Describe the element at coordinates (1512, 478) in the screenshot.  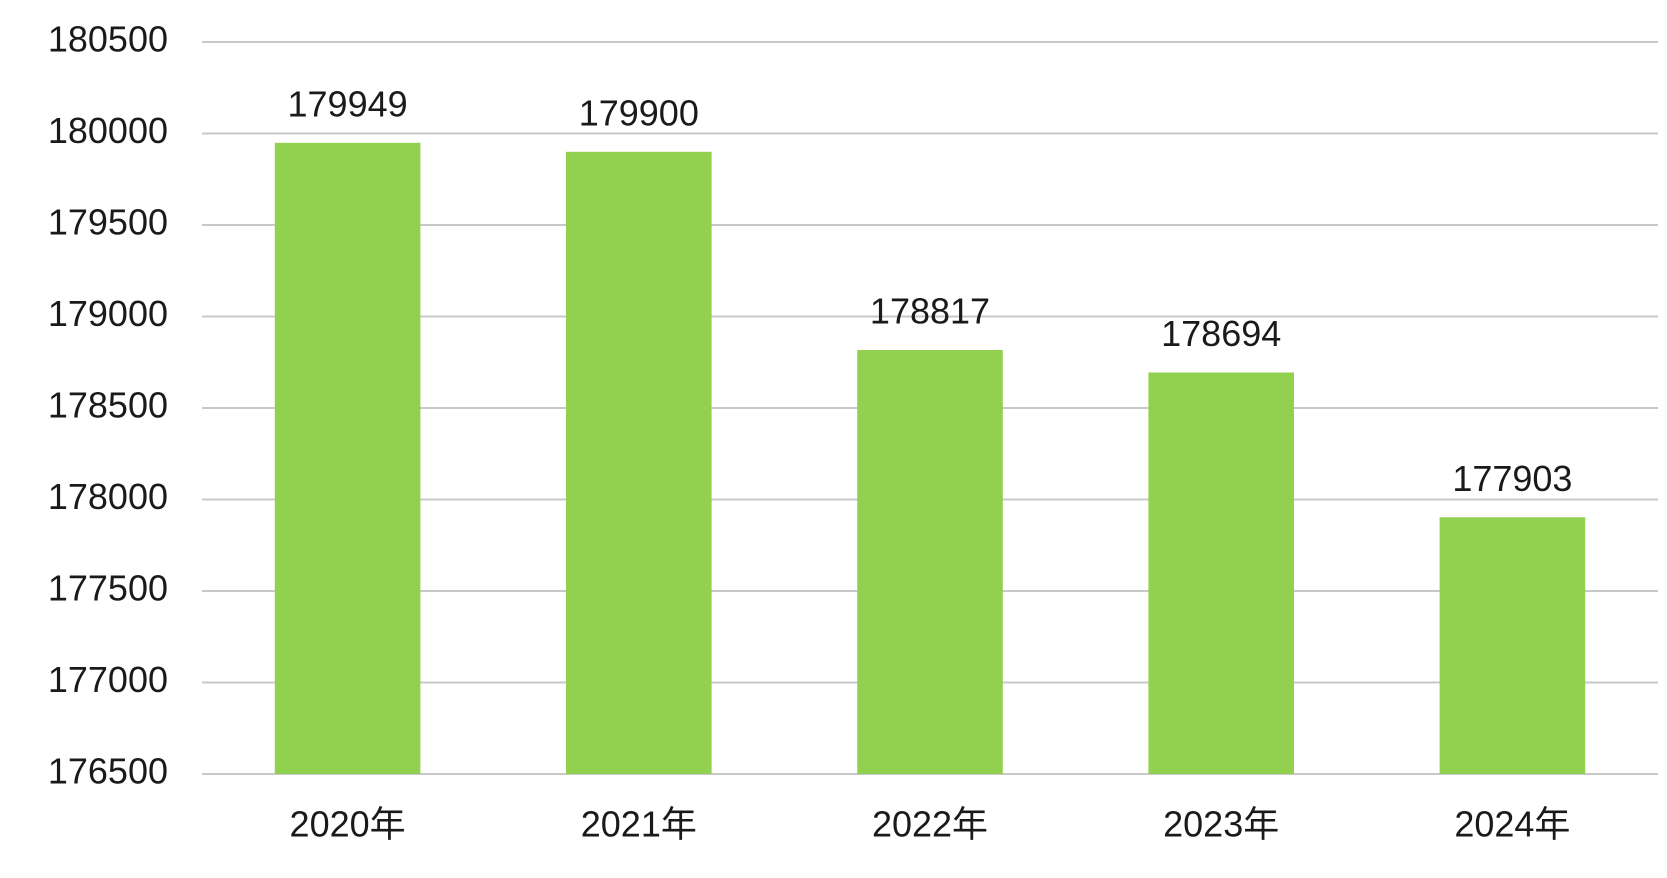
I see `data-label: 177903` at that location.